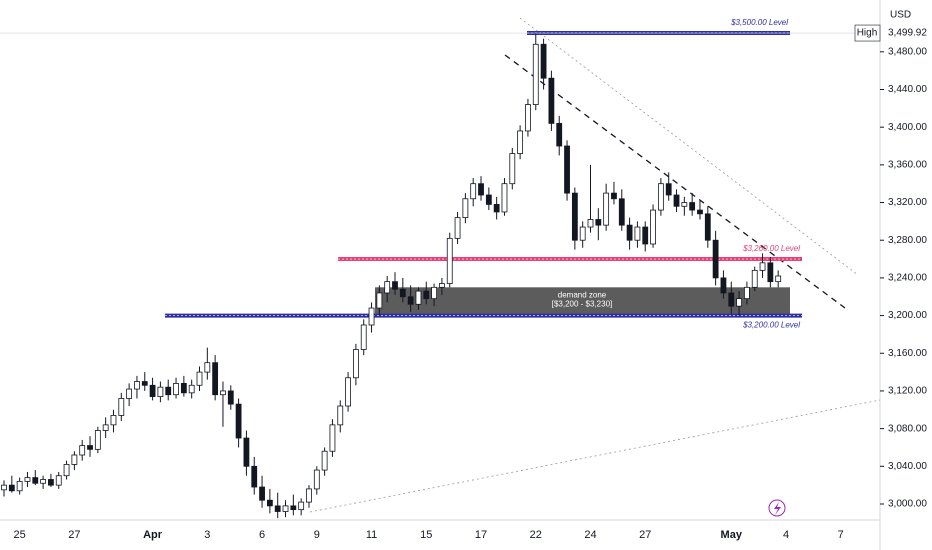 The image size is (932, 550). What do you see at coordinates (426, 535) in the screenshot?
I see `x-tick-label: 15` at bounding box center [426, 535].